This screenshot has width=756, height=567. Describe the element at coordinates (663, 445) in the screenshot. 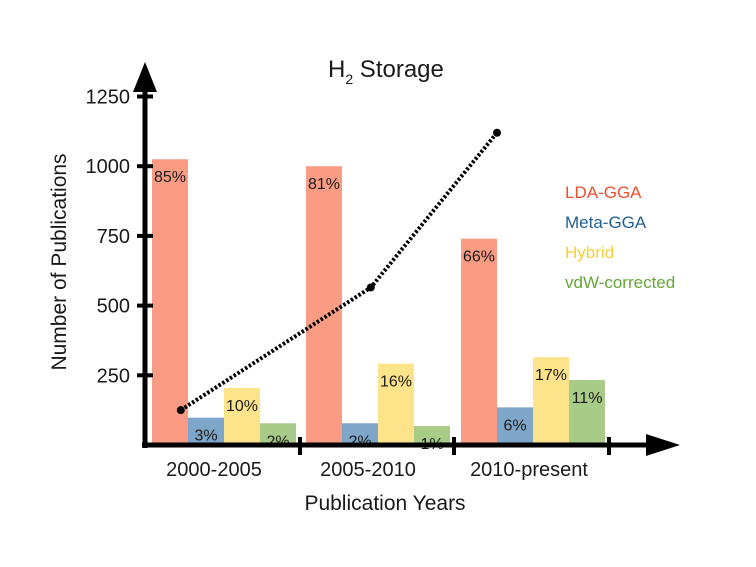

I see `x-axis-arrow` at that location.